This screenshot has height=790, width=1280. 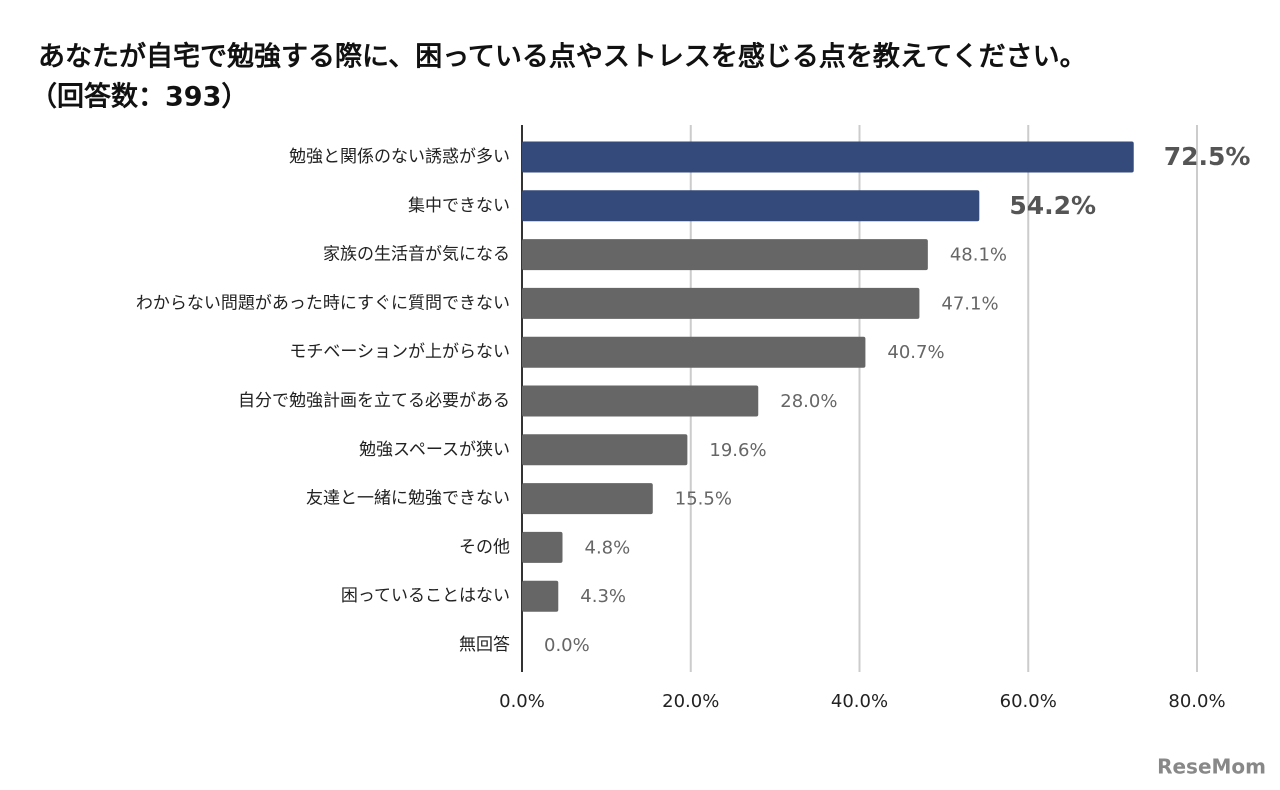 What do you see at coordinates (1052, 205) in the screenshot?
I see `value-label: 54.2%` at bounding box center [1052, 205].